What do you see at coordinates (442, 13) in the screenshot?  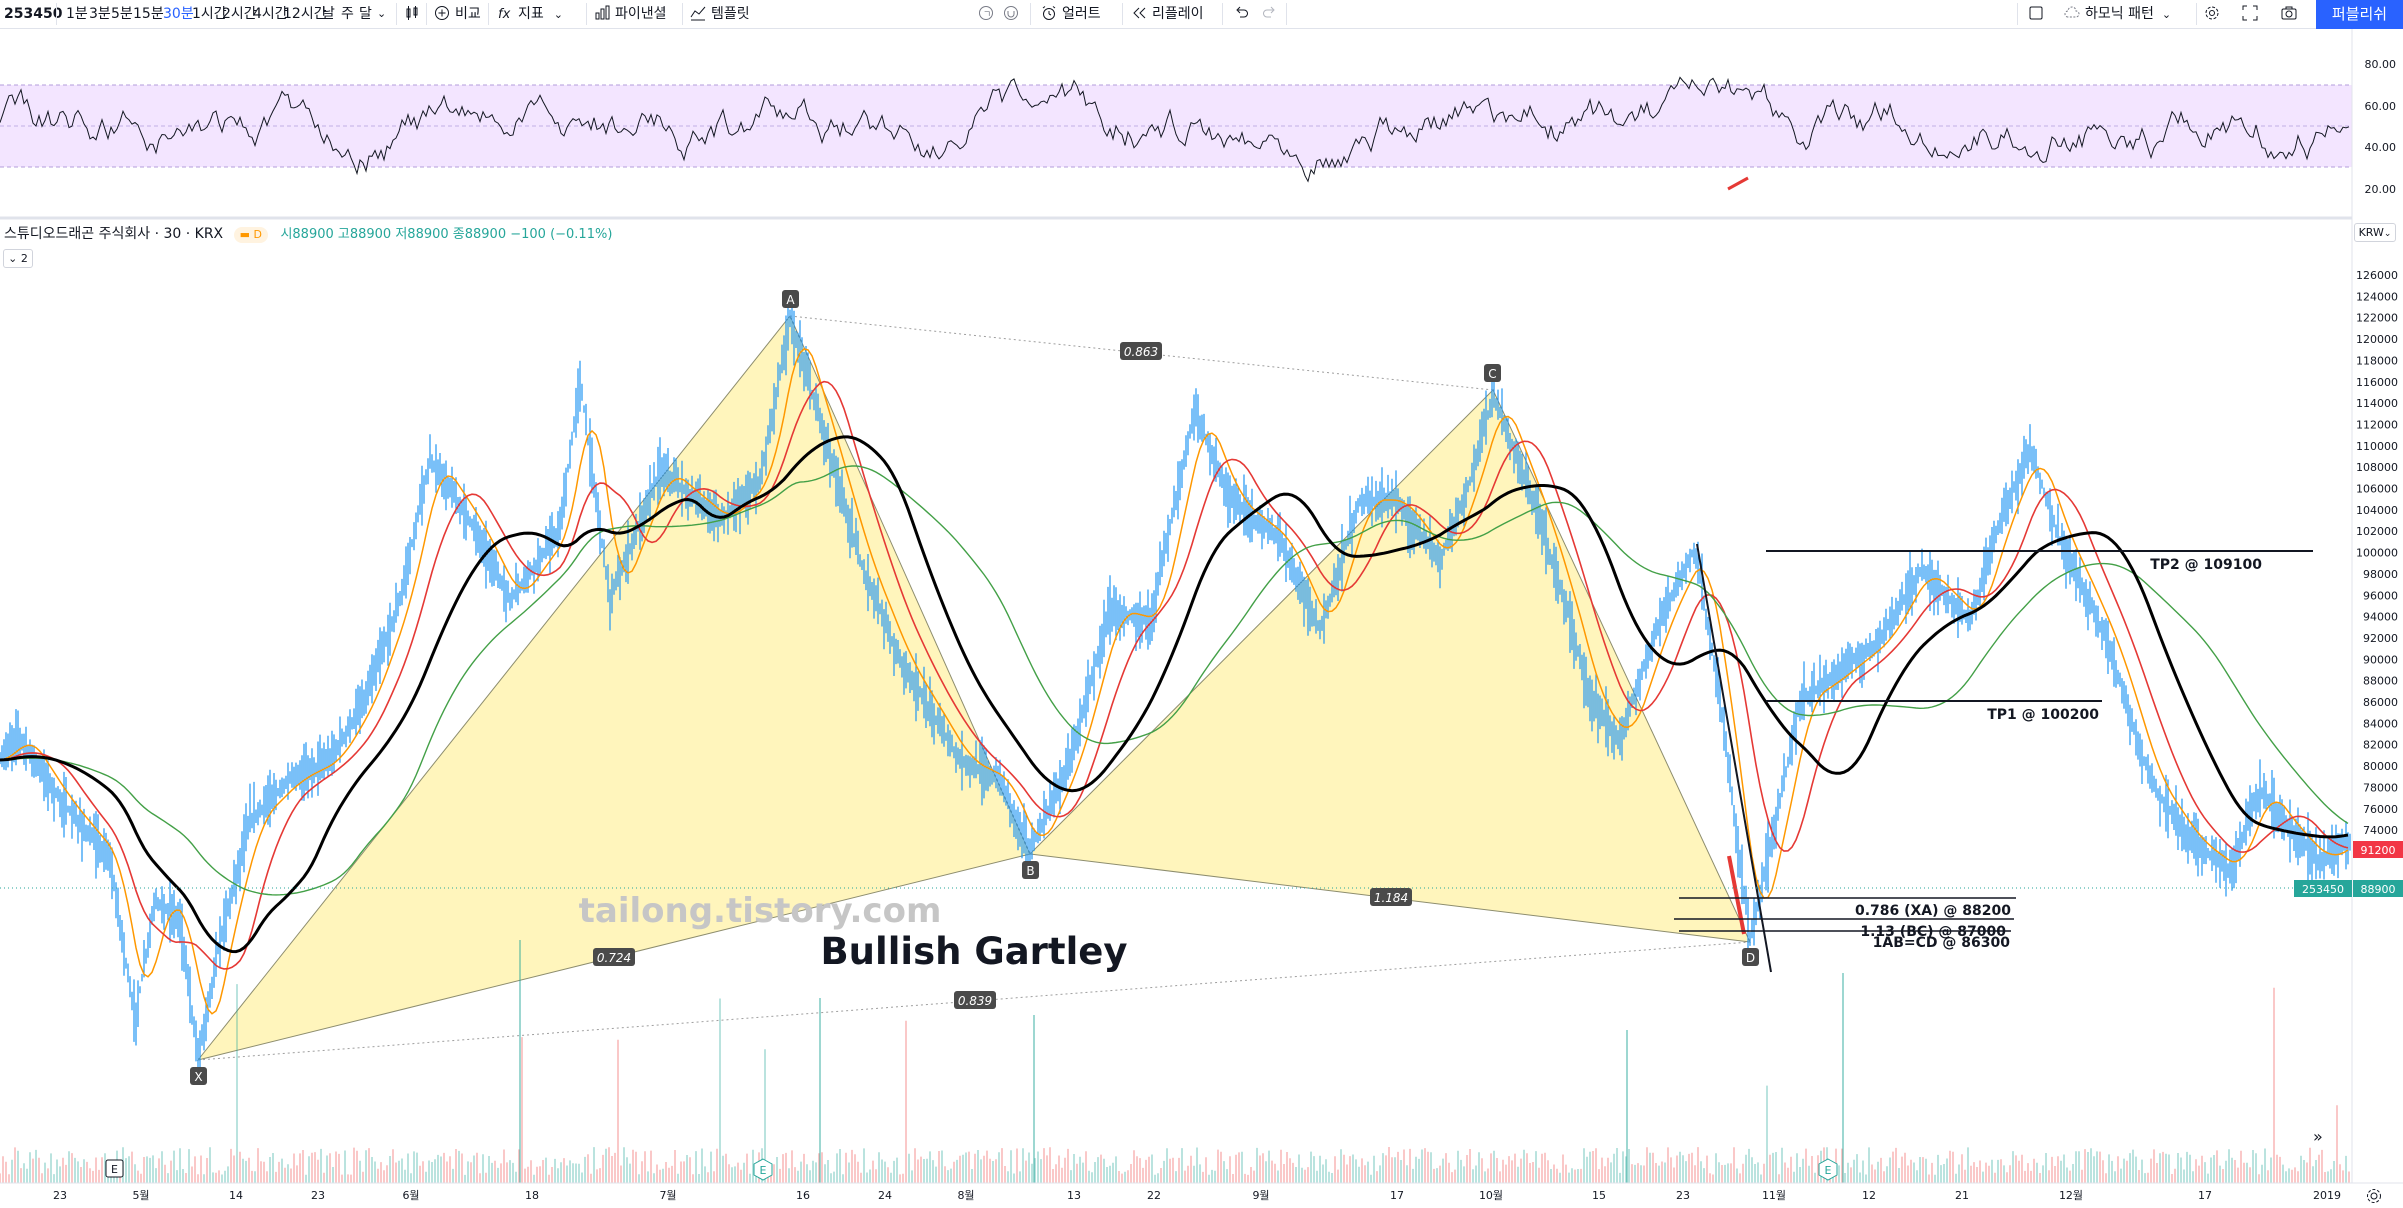 I see `plus-circle-icon` at bounding box center [442, 13].